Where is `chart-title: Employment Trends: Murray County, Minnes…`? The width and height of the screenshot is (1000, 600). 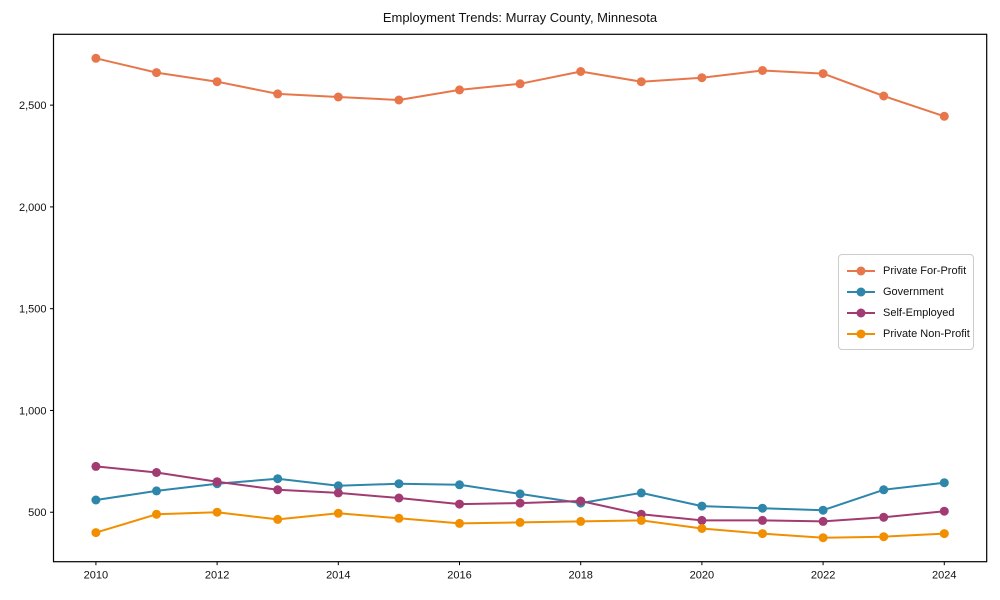 chart-title: Employment Trends: Murray County, Minnes… is located at coordinates (520, 17).